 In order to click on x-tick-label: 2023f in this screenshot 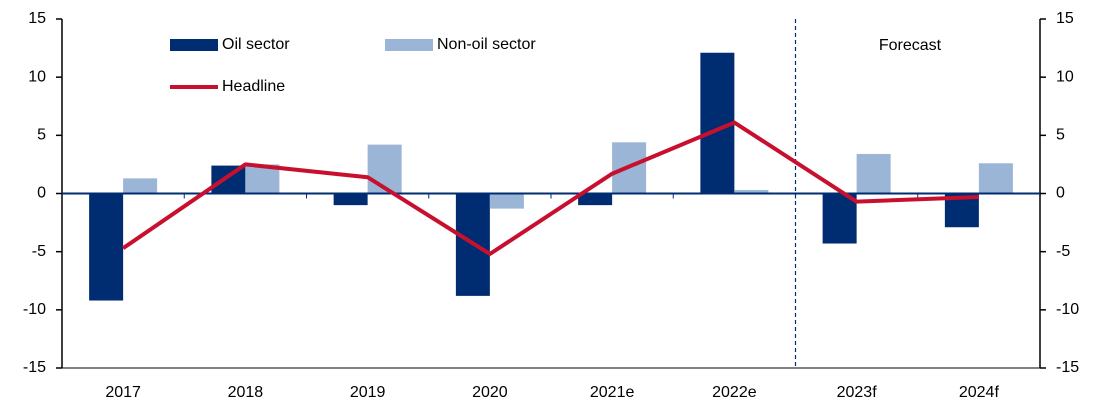, I will do `click(857, 392)`.